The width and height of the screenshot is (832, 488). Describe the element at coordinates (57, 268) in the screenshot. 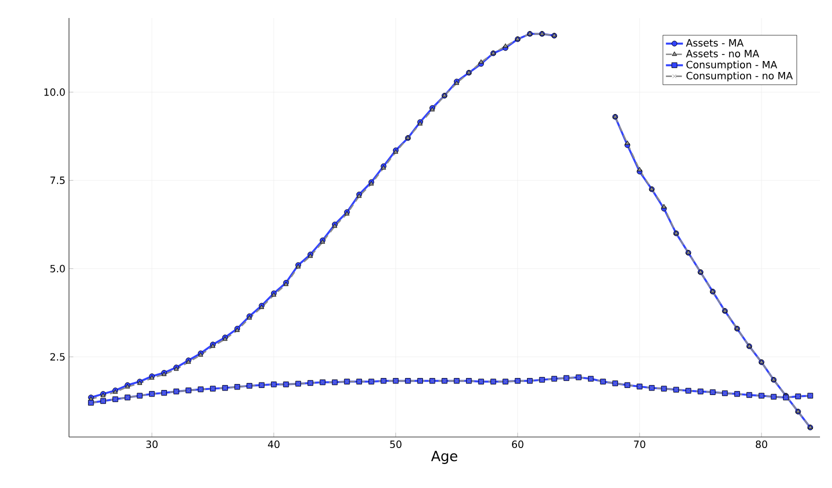

I see `y-tick-label: 5.0` at that location.